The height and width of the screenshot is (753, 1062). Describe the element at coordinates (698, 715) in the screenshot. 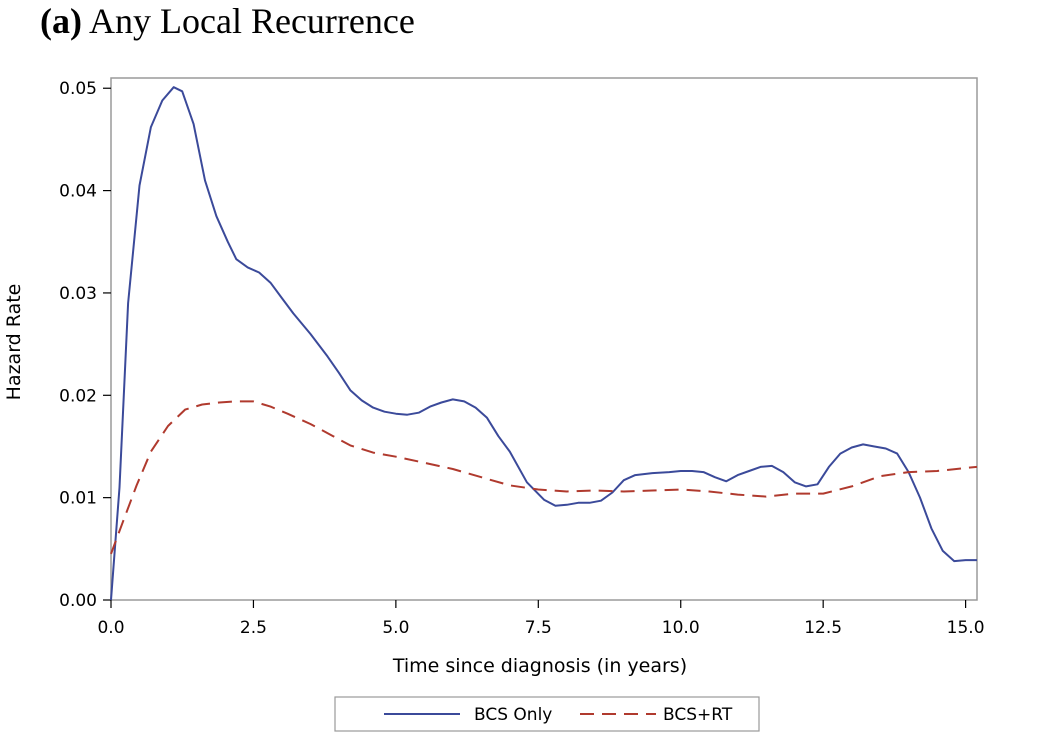

I see `legend-label-2: BCS+RT` at that location.